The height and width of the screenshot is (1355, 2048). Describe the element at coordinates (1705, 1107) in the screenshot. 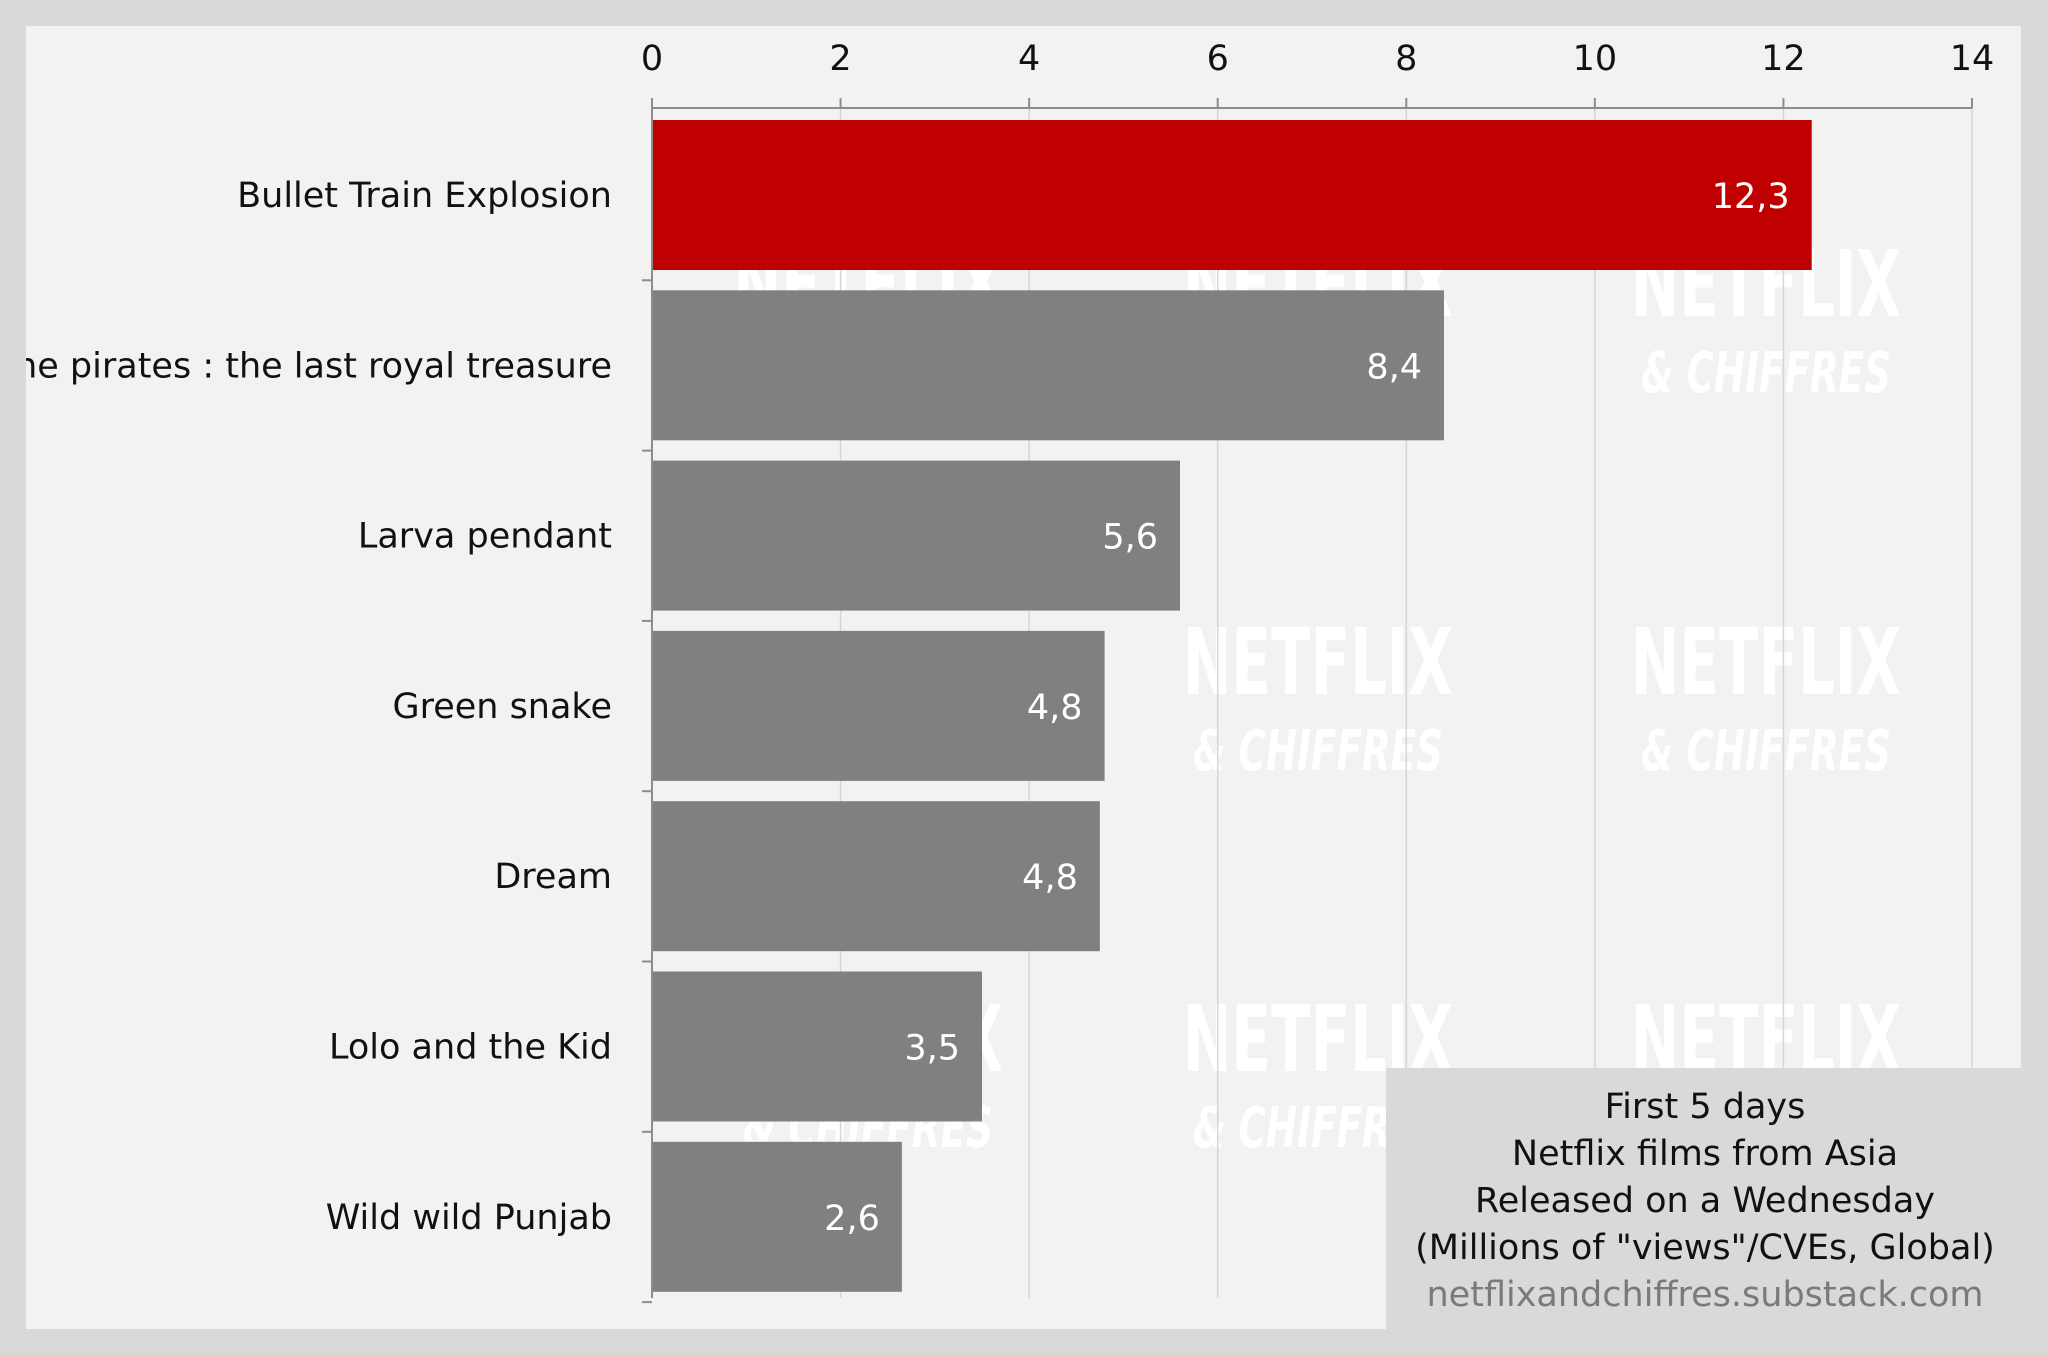

I see `note-line-1: First 5 days` at that location.